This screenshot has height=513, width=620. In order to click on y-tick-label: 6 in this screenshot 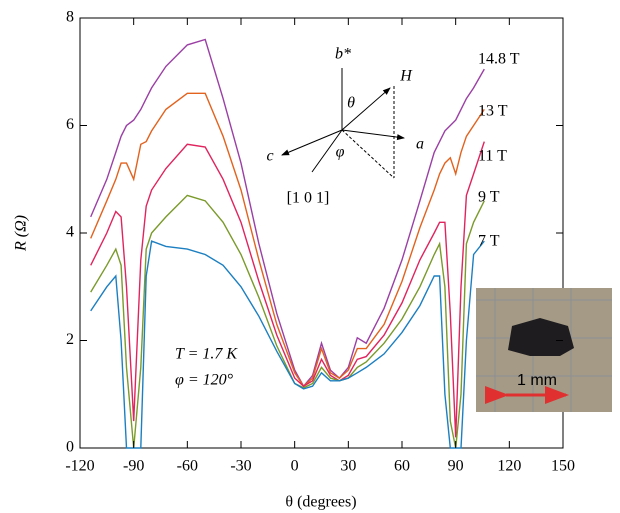, I will do `click(70, 124)`.